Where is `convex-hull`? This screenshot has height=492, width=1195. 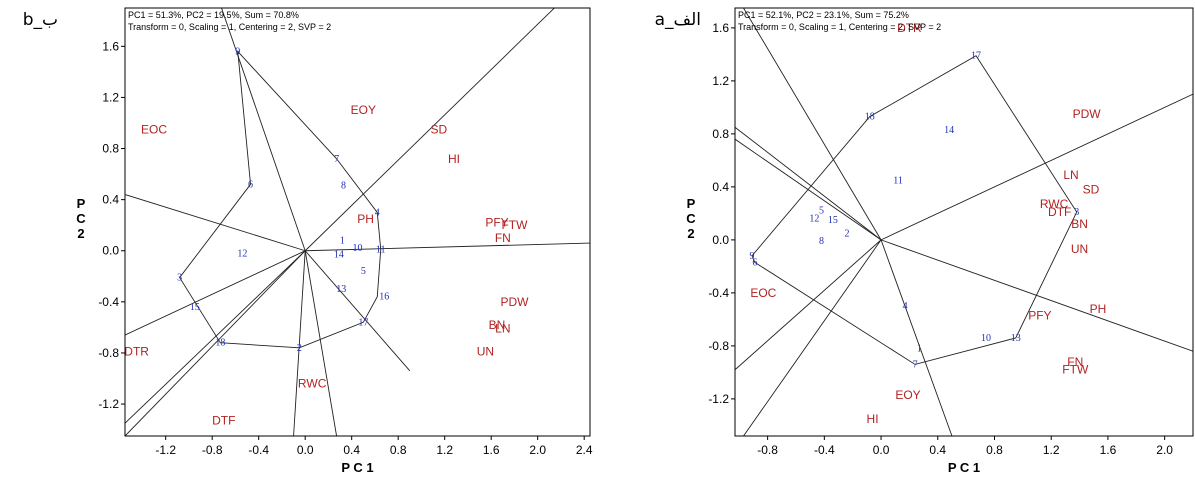
convex-hull is located at coordinates (280, 199).